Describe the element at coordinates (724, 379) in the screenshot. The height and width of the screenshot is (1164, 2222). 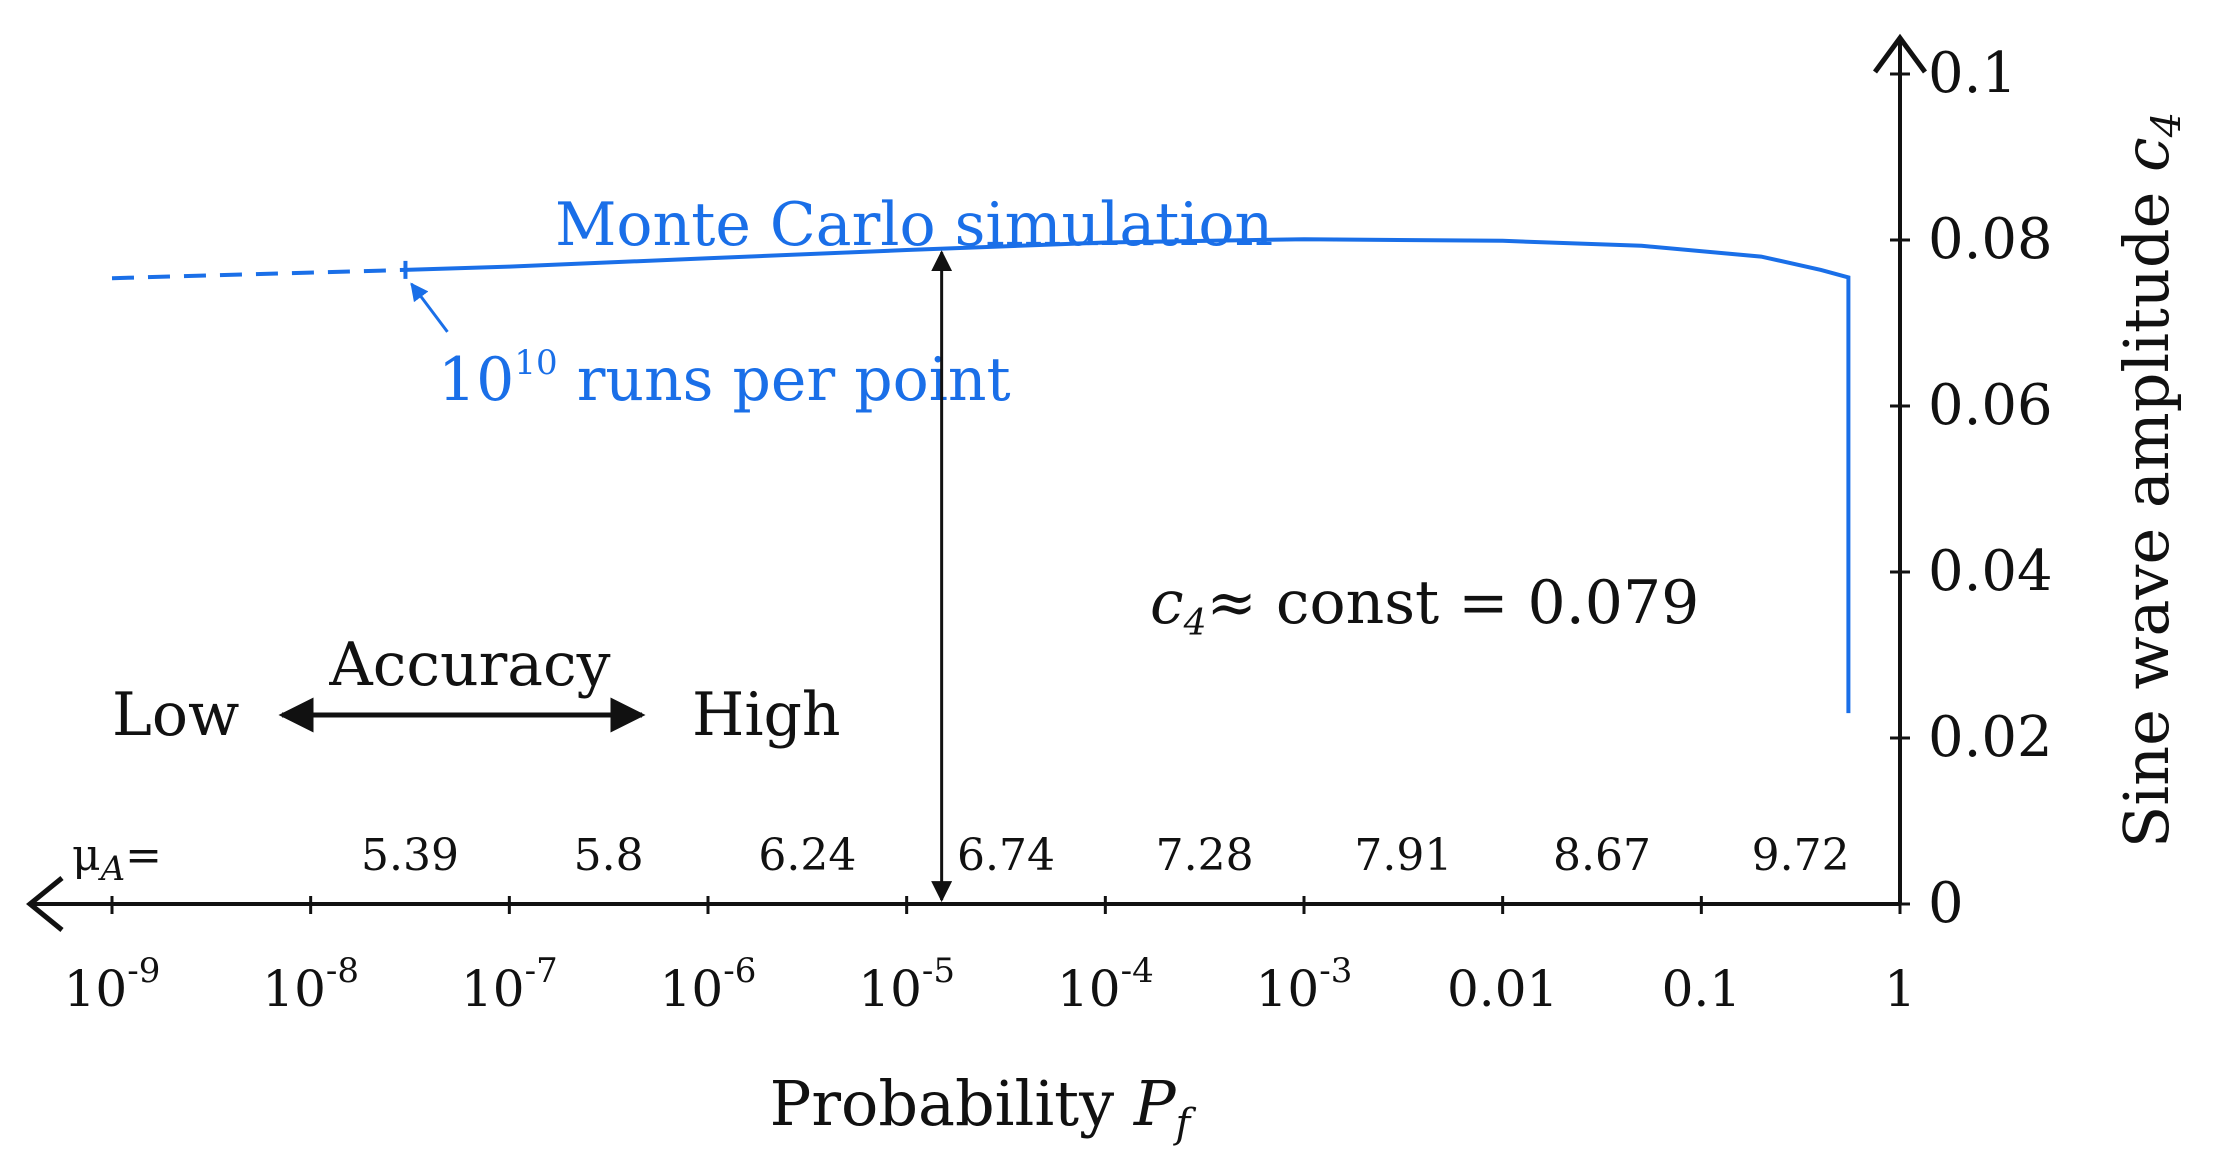
I see `runs-label: 1010 runs per point` at that location.